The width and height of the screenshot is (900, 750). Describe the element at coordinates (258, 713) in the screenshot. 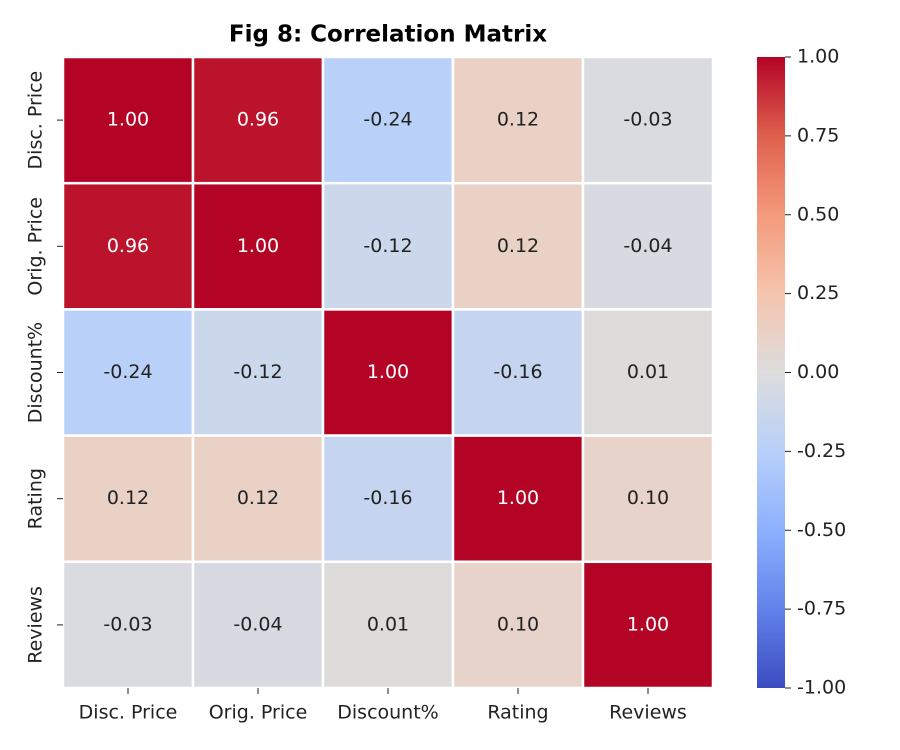

I see `x-tick-label: Orig. Price` at that location.